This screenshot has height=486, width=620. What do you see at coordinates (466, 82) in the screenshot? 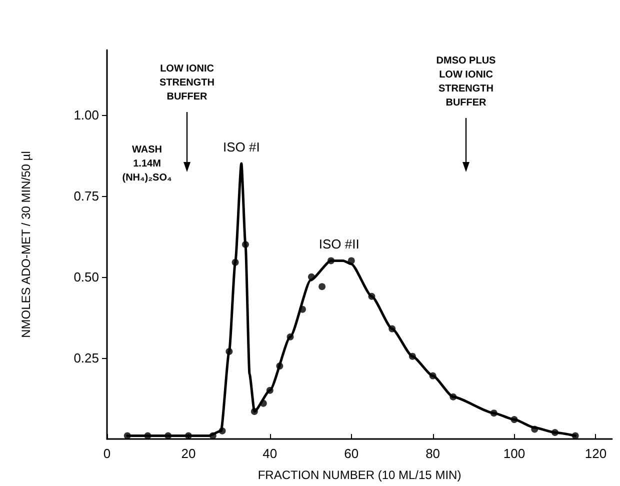
I see `annotation: DMSO PLUS LOW IONIC STRENGTH BUFFER` at bounding box center [466, 82].